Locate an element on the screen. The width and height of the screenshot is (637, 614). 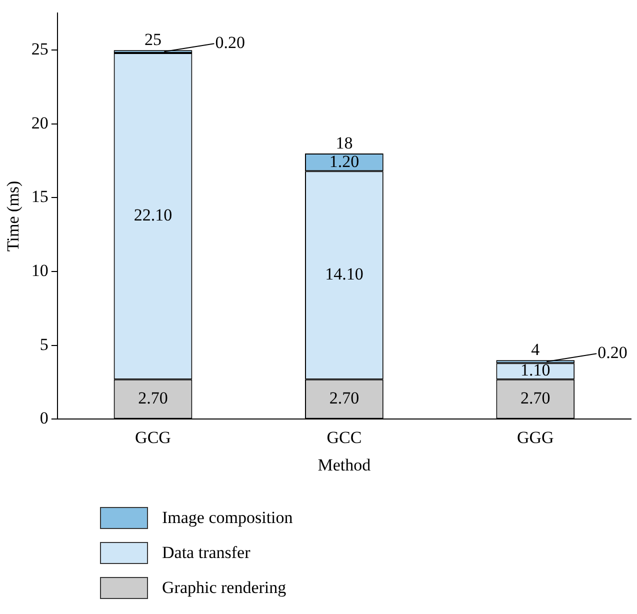
data-label: 1.10 is located at coordinates (535, 370).